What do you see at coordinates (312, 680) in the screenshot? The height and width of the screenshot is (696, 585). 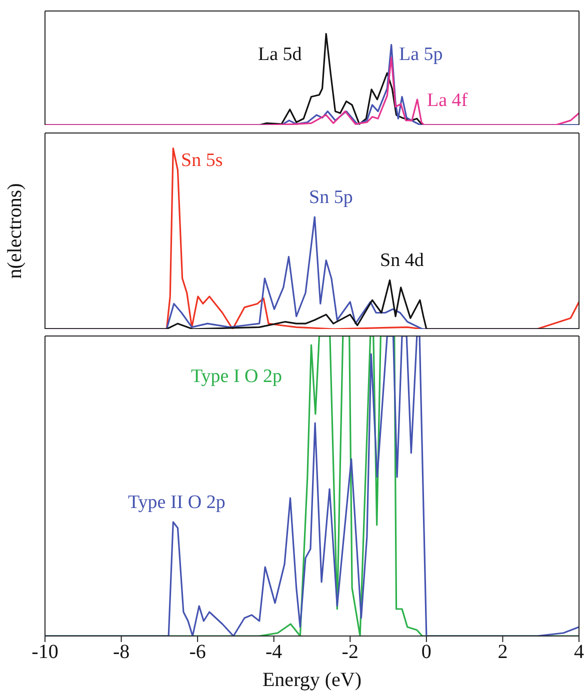 I see `x-axis-title: Energy (eV)` at bounding box center [312, 680].